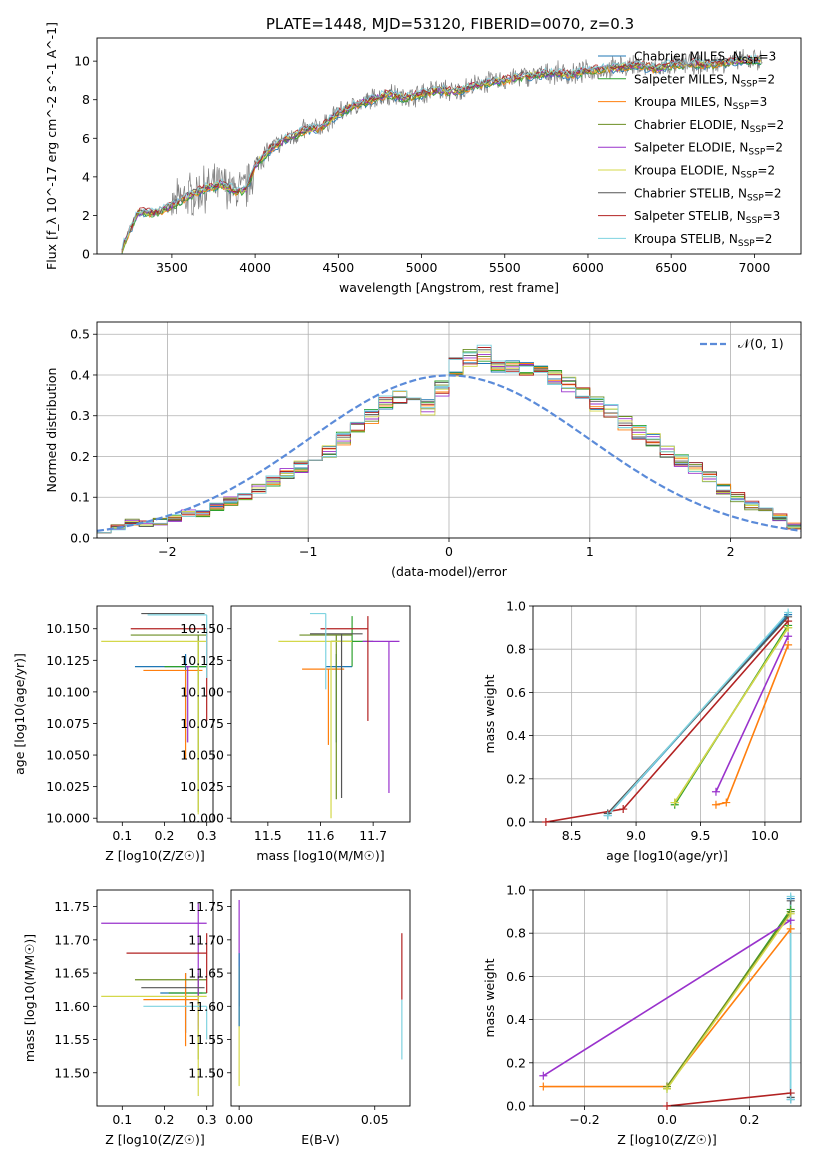 The height and width of the screenshot is (1174, 819). What do you see at coordinates (584, 1119) in the screenshot?
I see `x-tick-label: −0.2` at bounding box center [584, 1119].